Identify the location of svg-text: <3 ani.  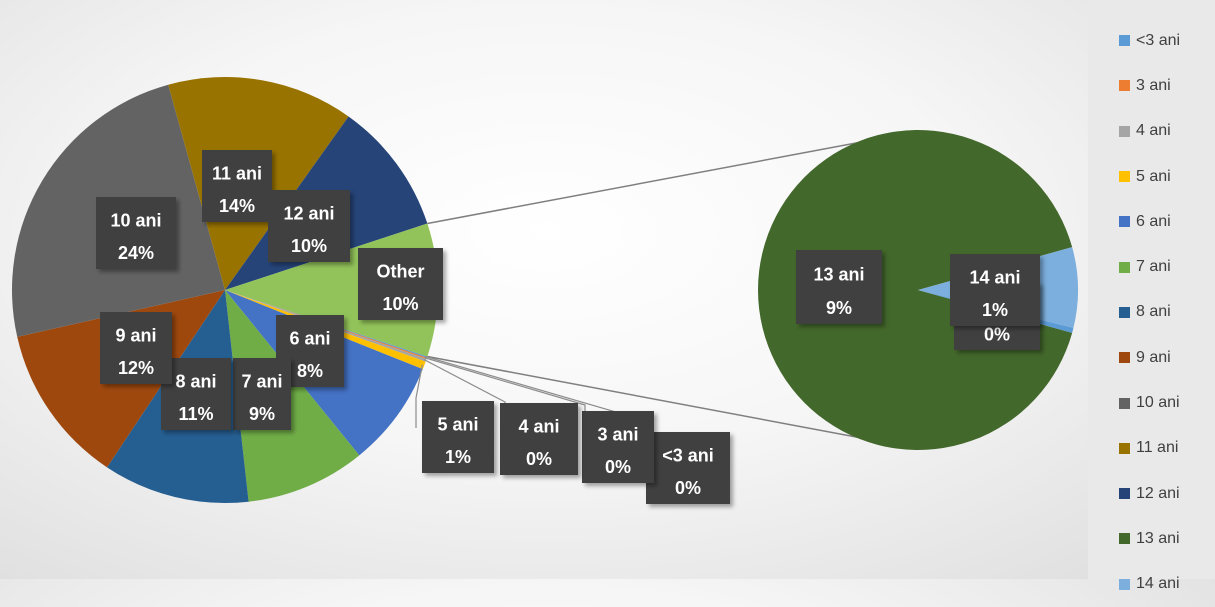
(688, 455).